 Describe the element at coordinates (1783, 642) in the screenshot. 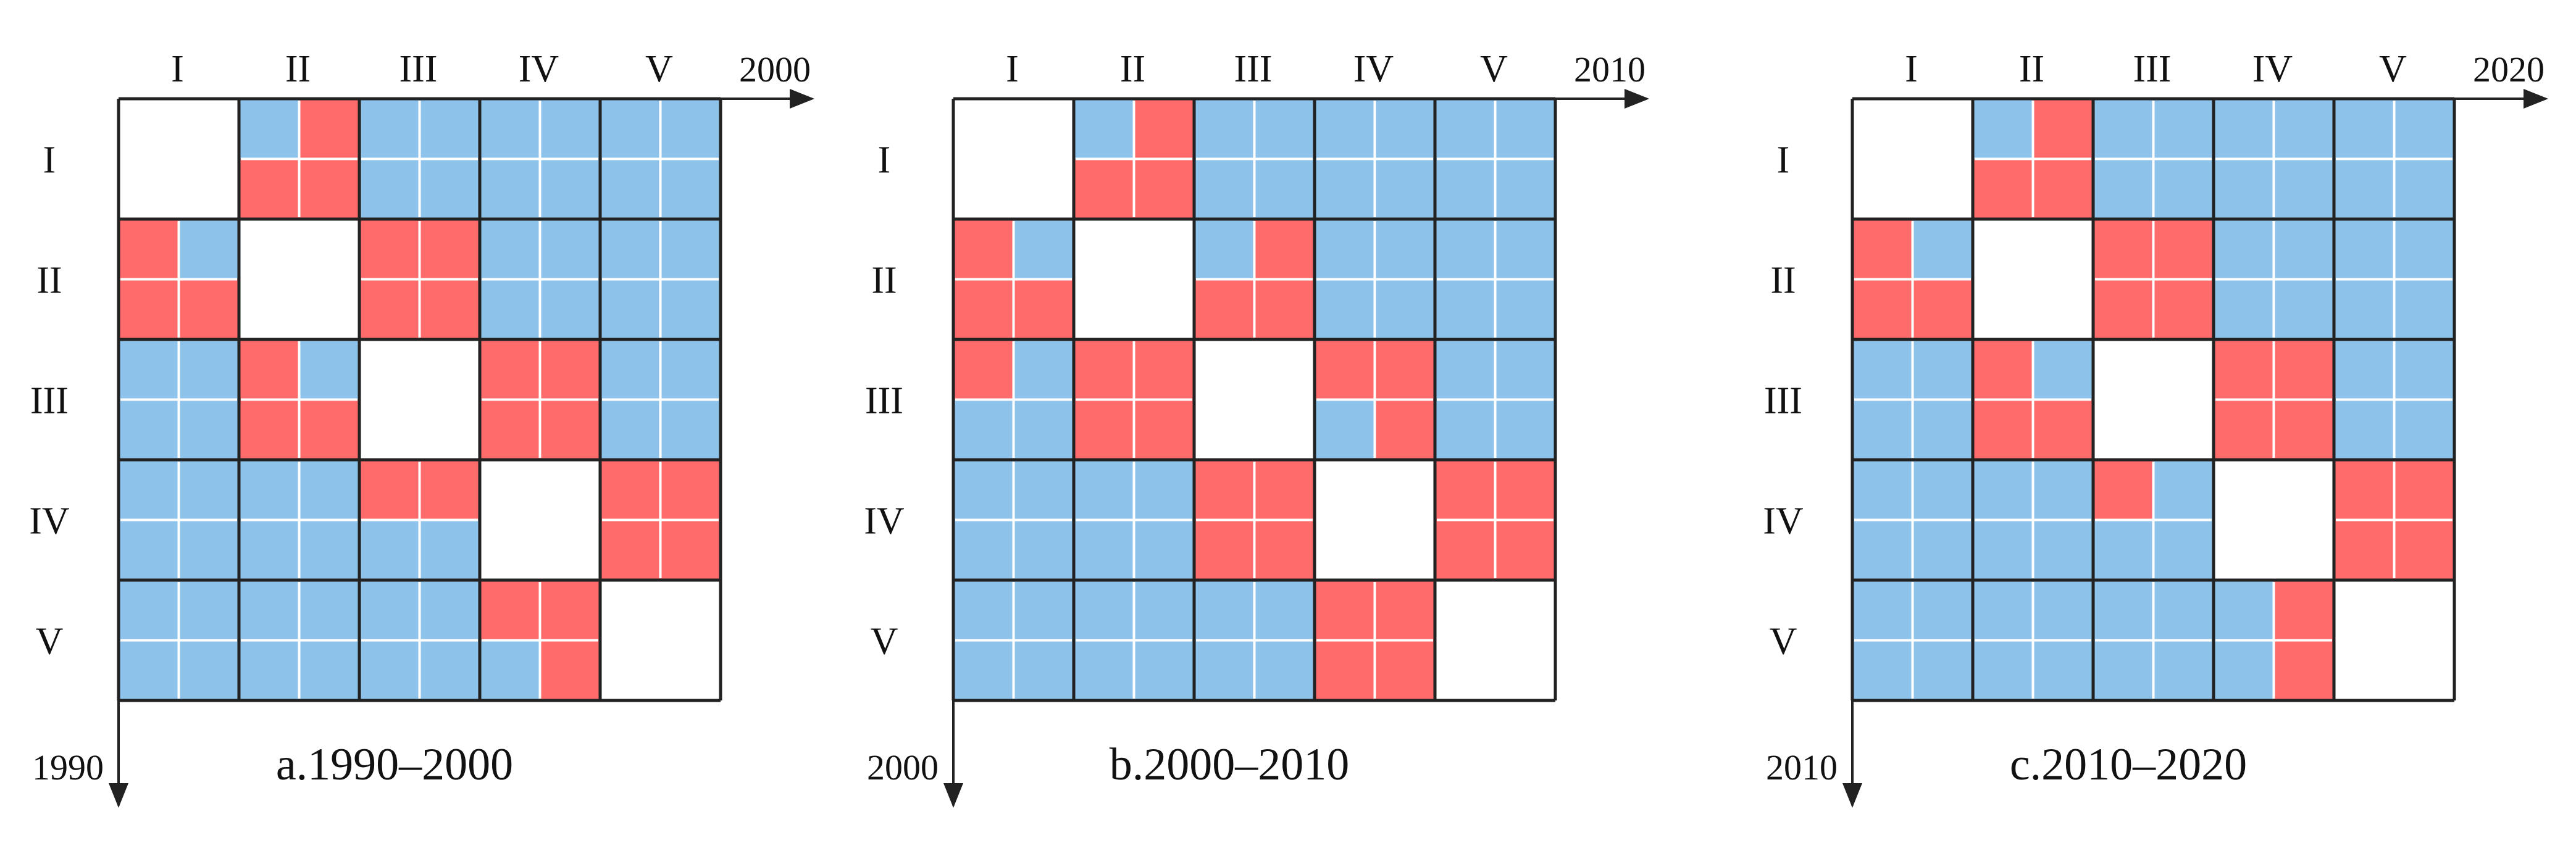

I see `row-tick-label: V` at that location.